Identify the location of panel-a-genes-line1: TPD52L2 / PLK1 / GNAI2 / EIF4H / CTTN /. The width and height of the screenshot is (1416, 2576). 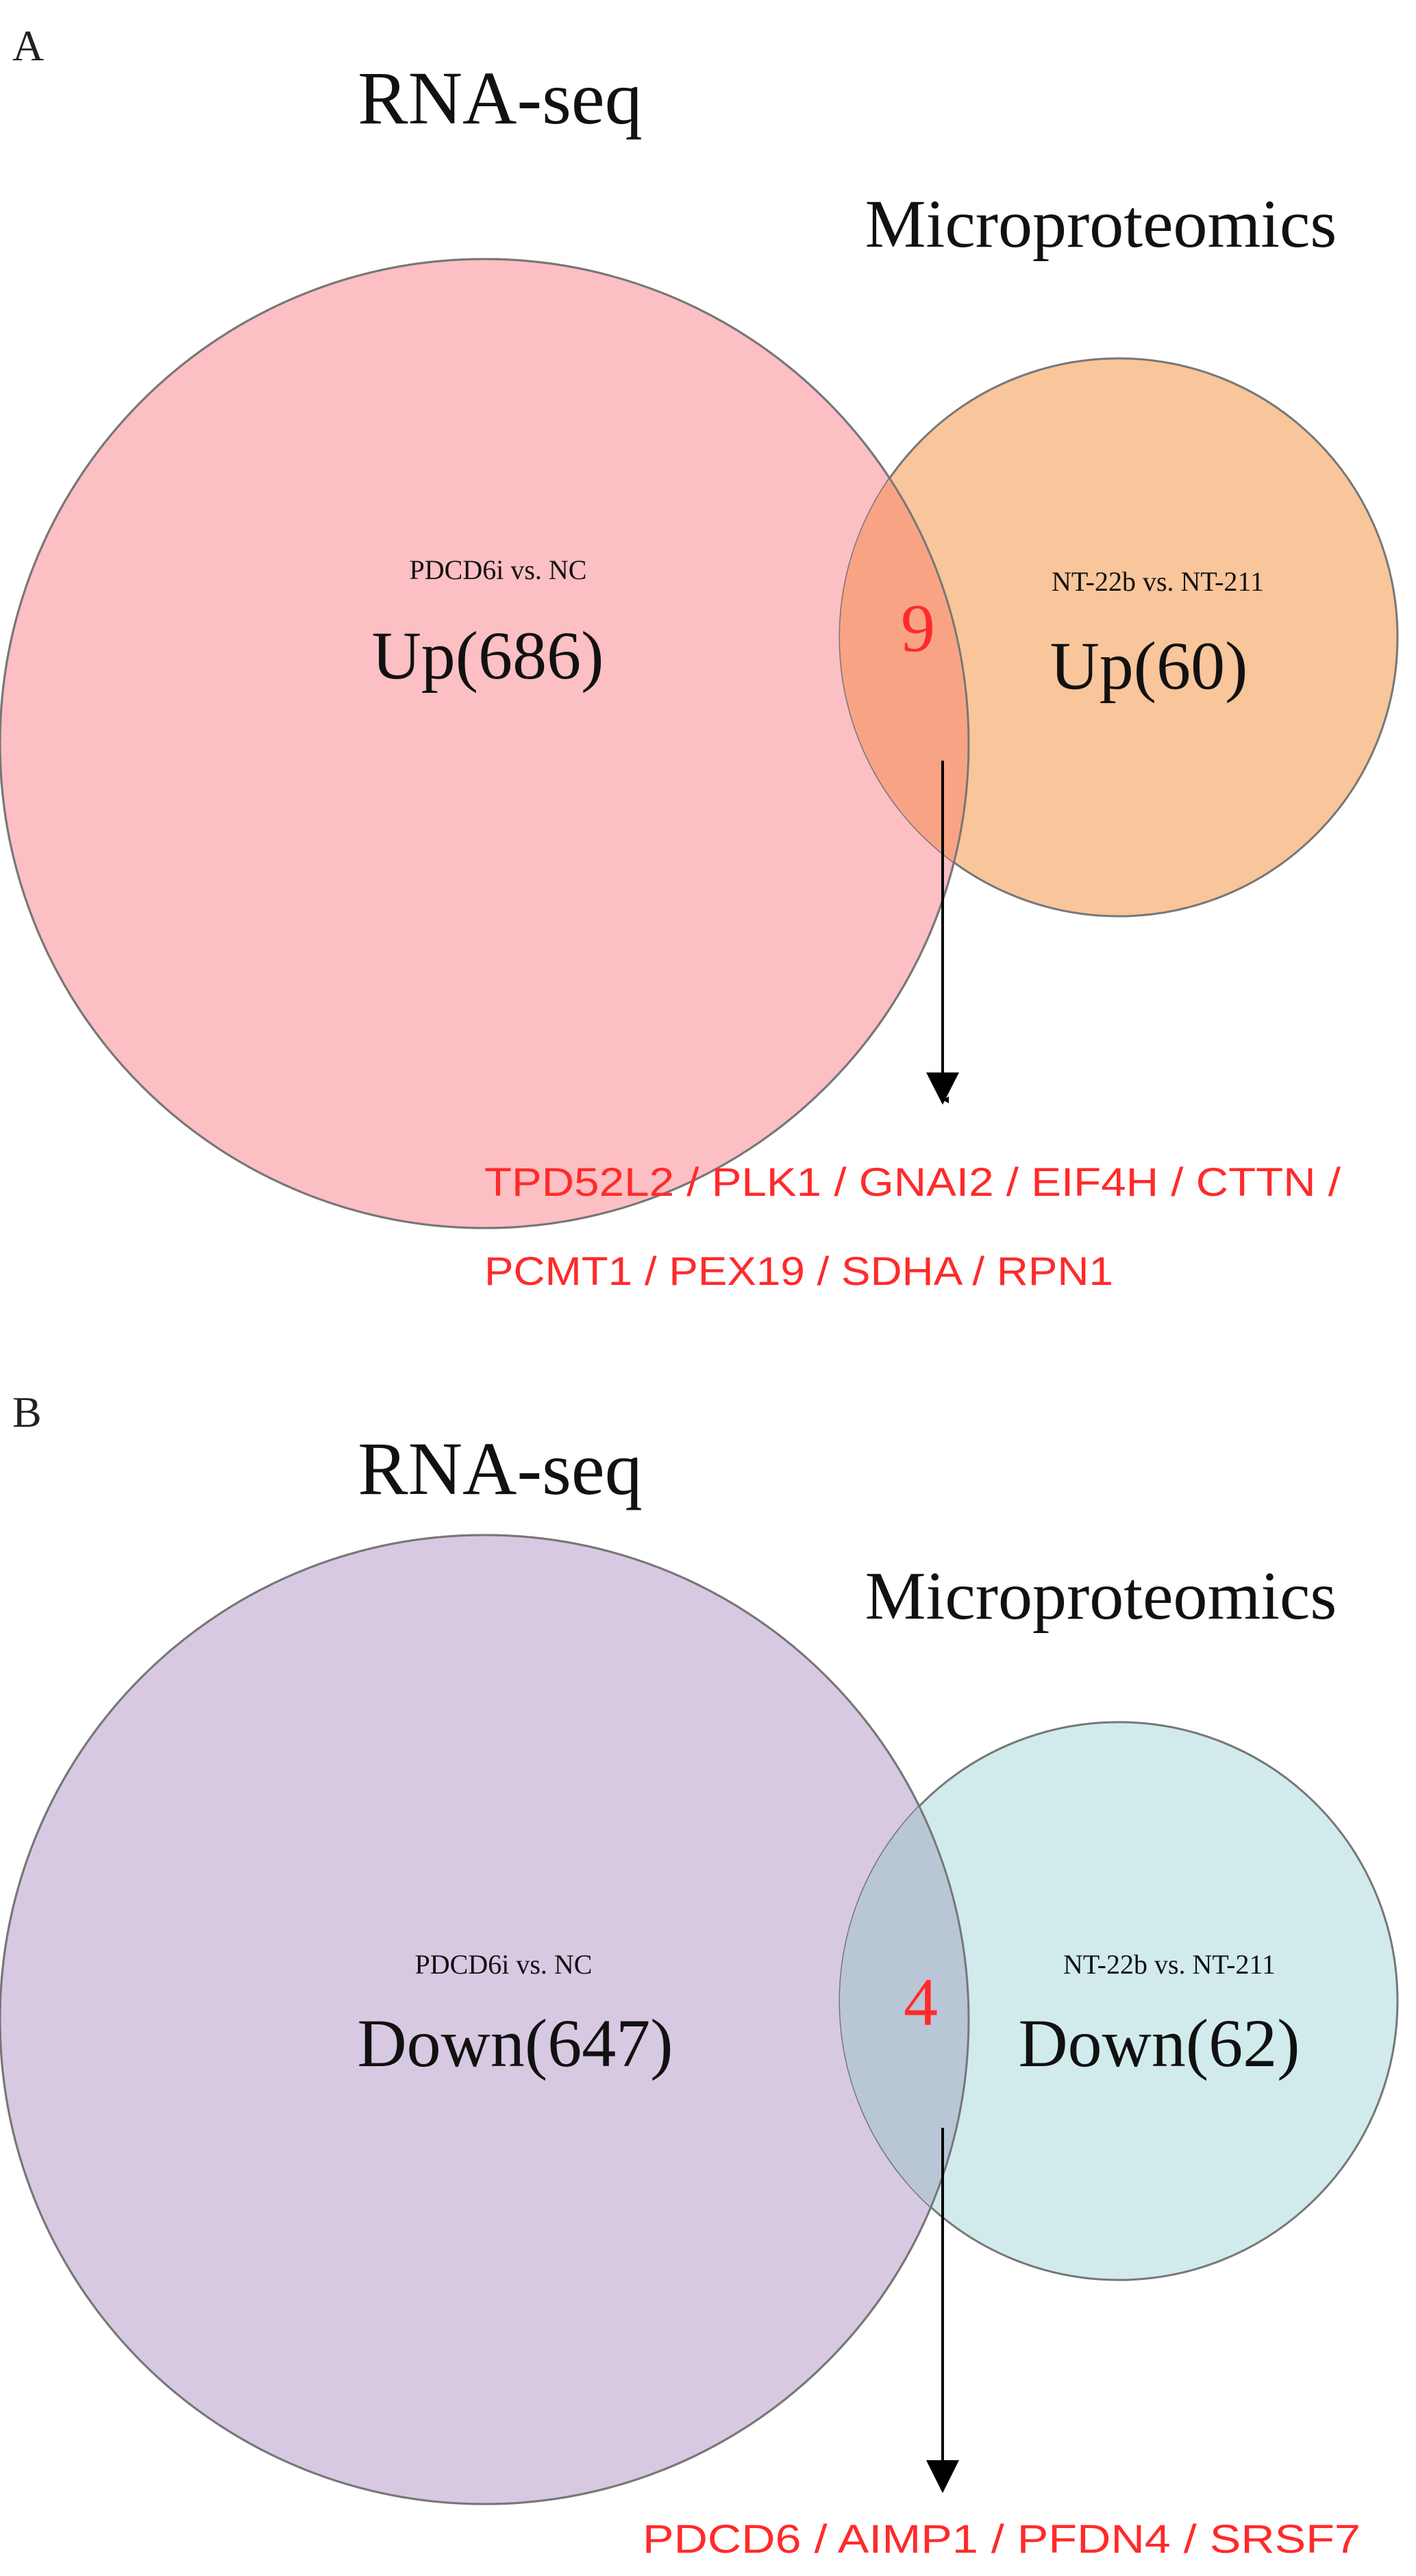
(912, 1183).